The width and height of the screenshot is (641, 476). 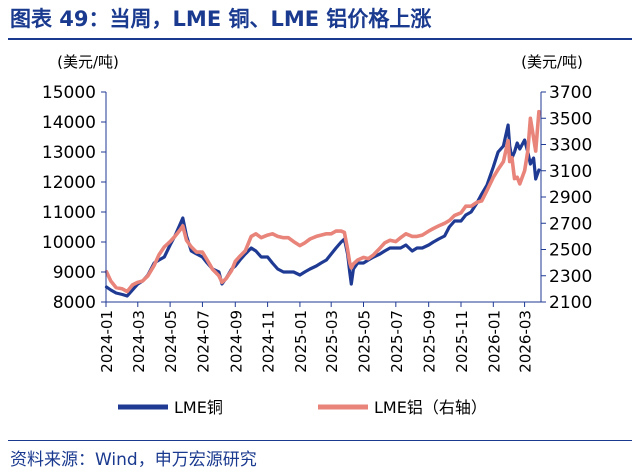 I want to click on x-axis-tick-label: 2025-03, so click(x=332, y=341).